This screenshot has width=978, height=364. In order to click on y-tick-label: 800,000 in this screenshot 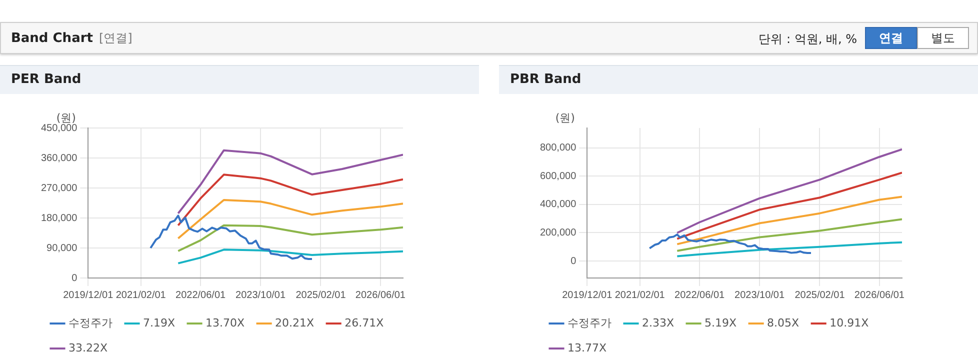, I will do `click(558, 148)`.